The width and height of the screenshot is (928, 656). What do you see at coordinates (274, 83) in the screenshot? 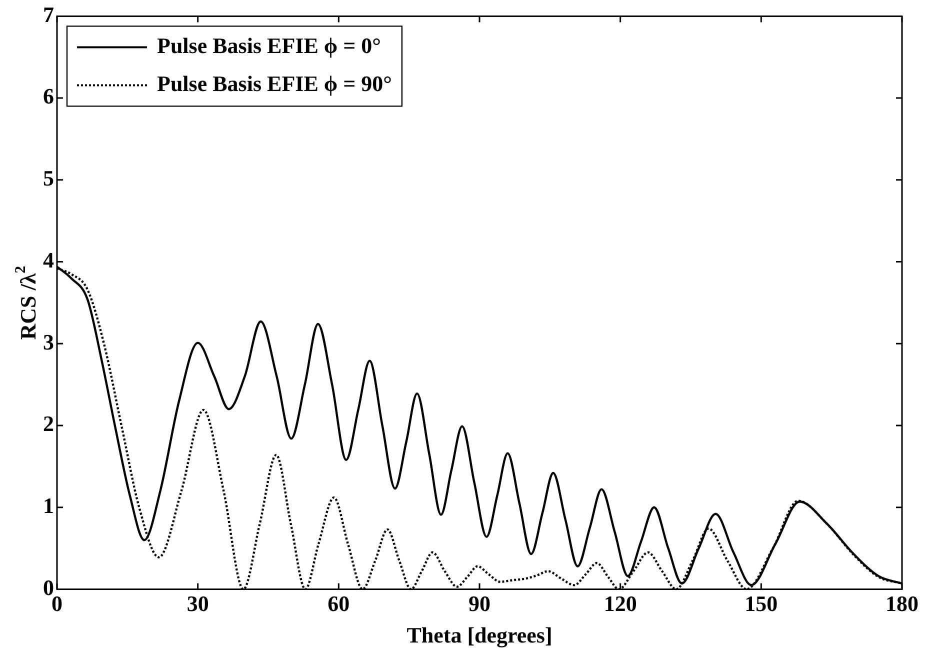
I see `legend-label: Pulse Basis EFIE ϕ = 90°` at bounding box center [274, 83].